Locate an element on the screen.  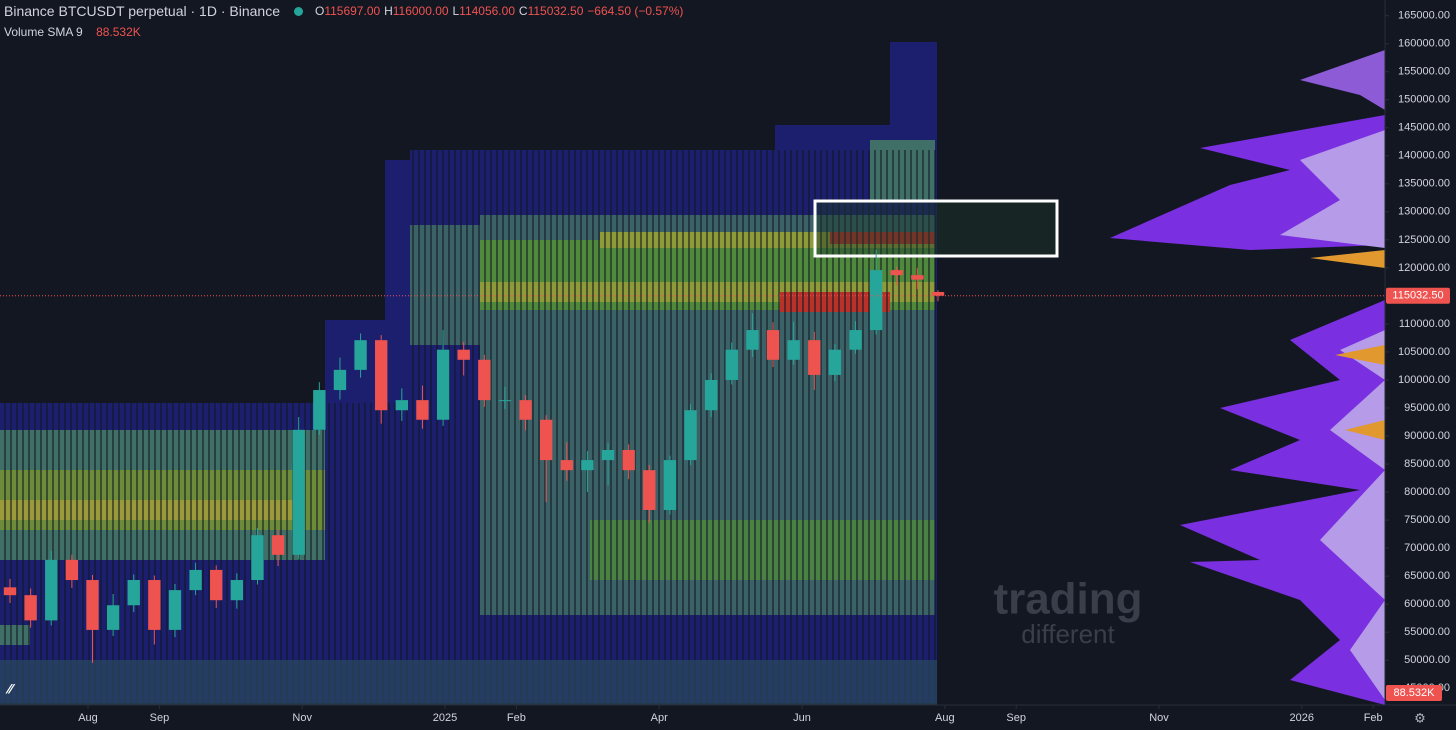
y-tick-label: 135000.00 is located at coordinates (1424, 184).